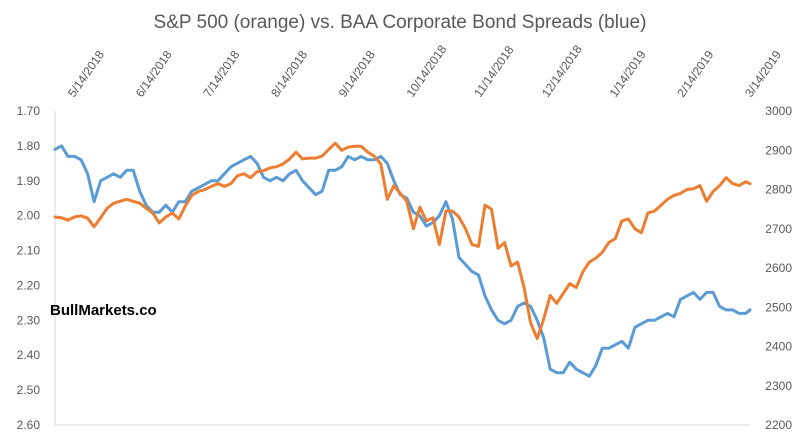 This screenshot has height=445, width=800. What do you see at coordinates (778, 386) in the screenshot?
I see `right-tick-label: 2300` at bounding box center [778, 386].